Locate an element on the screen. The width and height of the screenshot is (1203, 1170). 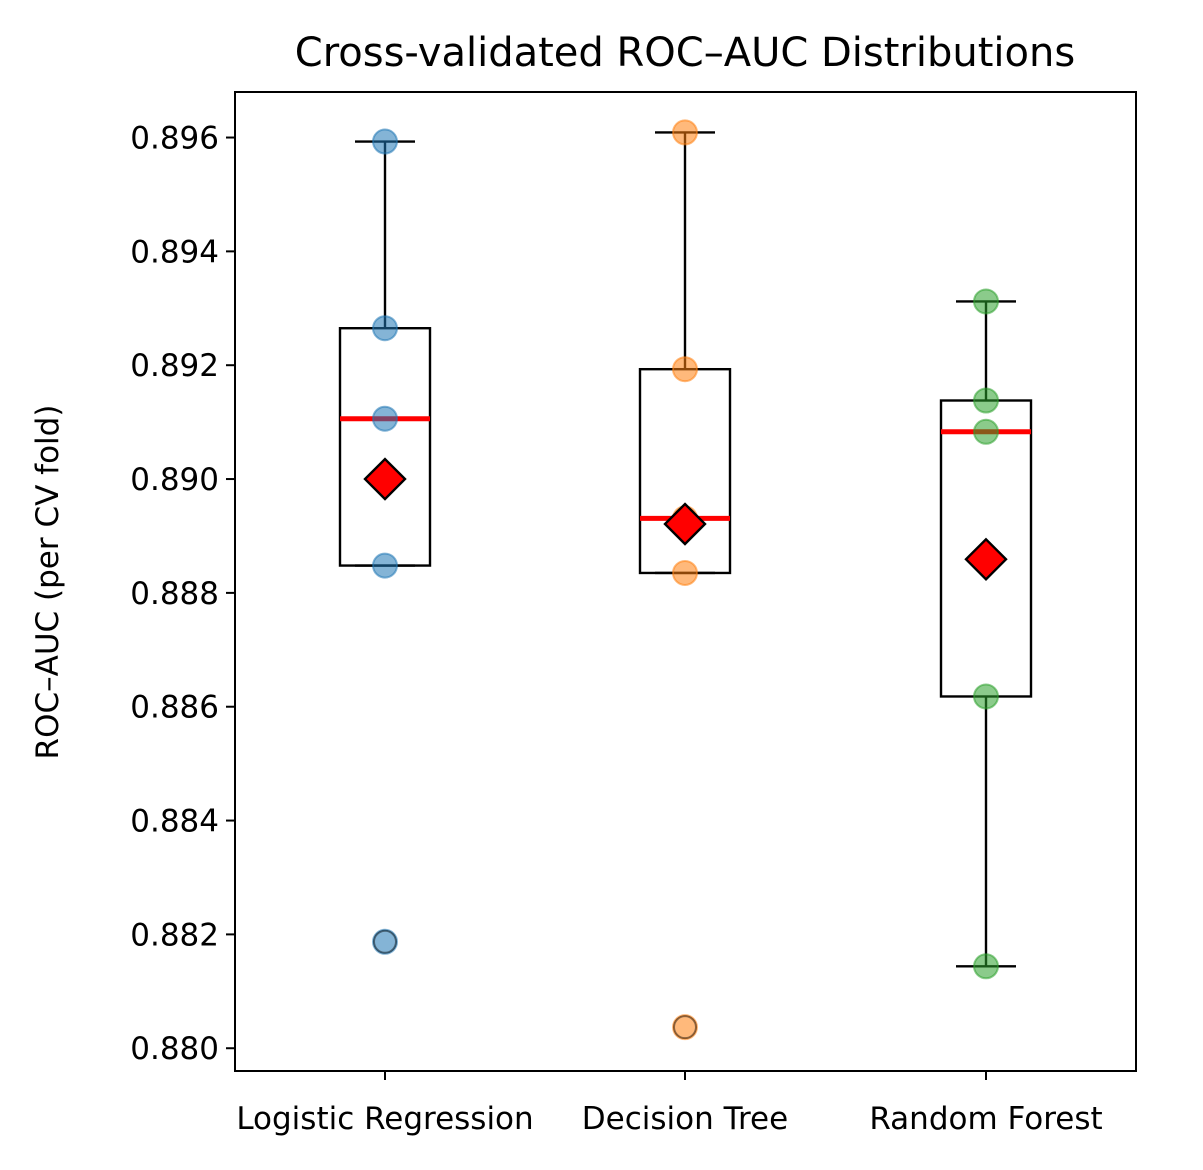
x-tick-label: Decision Tree is located at coordinates (685, 1119).